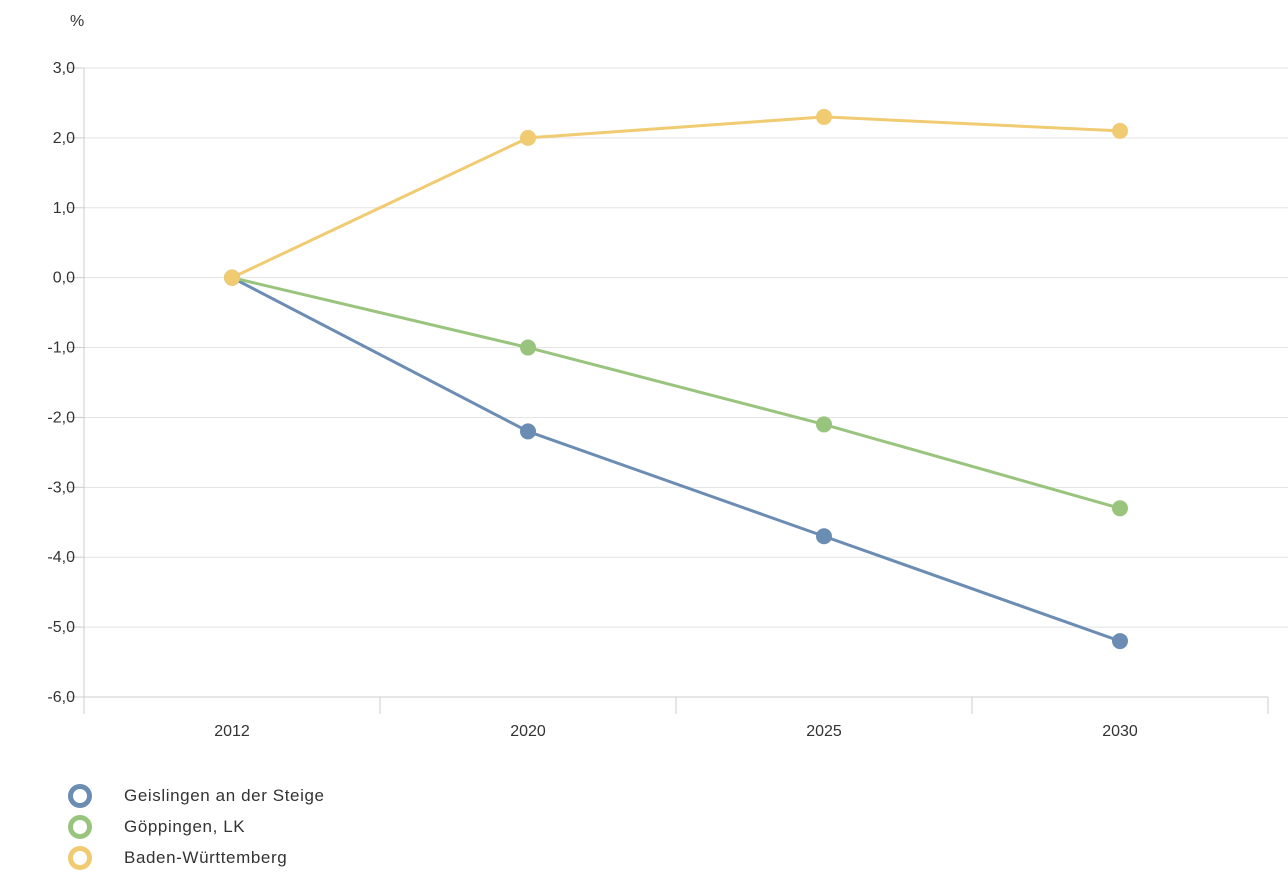 The image size is (1288, 893). I want to click on x-tick-label: 2020, so click(528, 731).